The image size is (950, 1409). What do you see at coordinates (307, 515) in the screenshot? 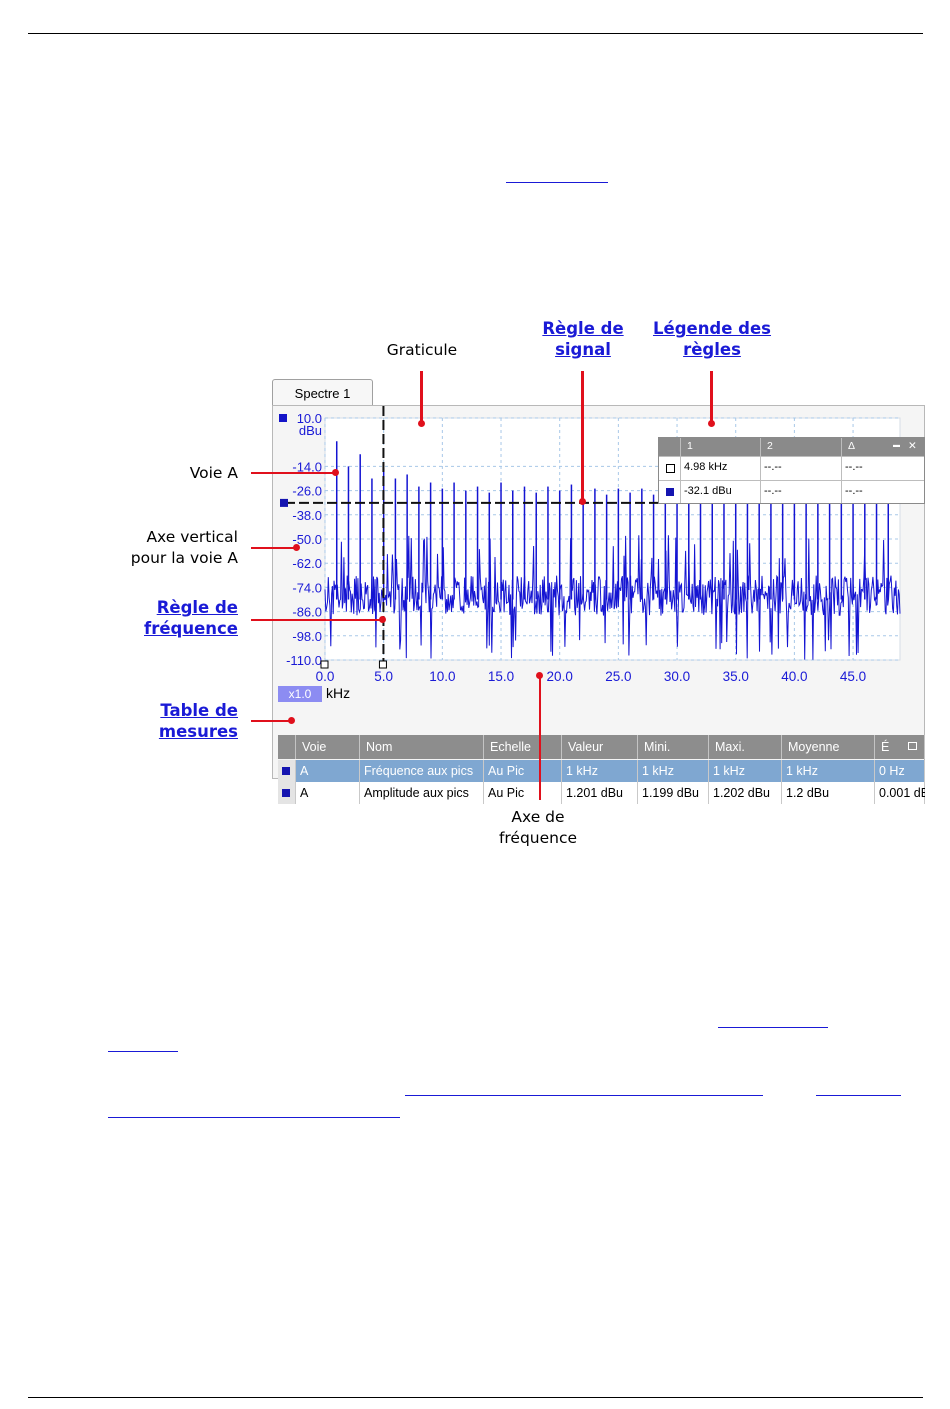
I see `y-tick-label: -38.0` at bounding box center [307, 515].